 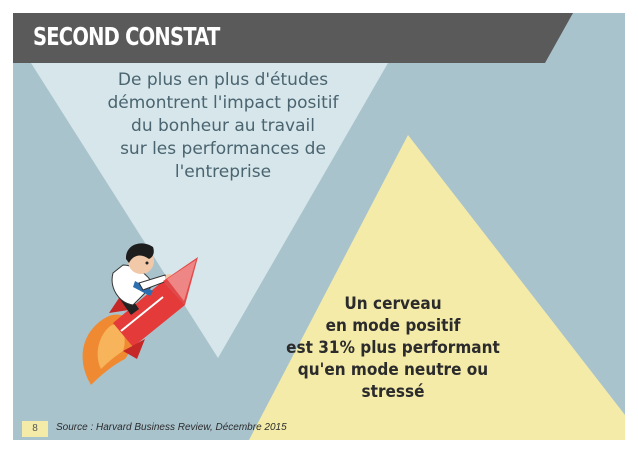 I want to click on rocket-stripe, so click(x=142, y=314).